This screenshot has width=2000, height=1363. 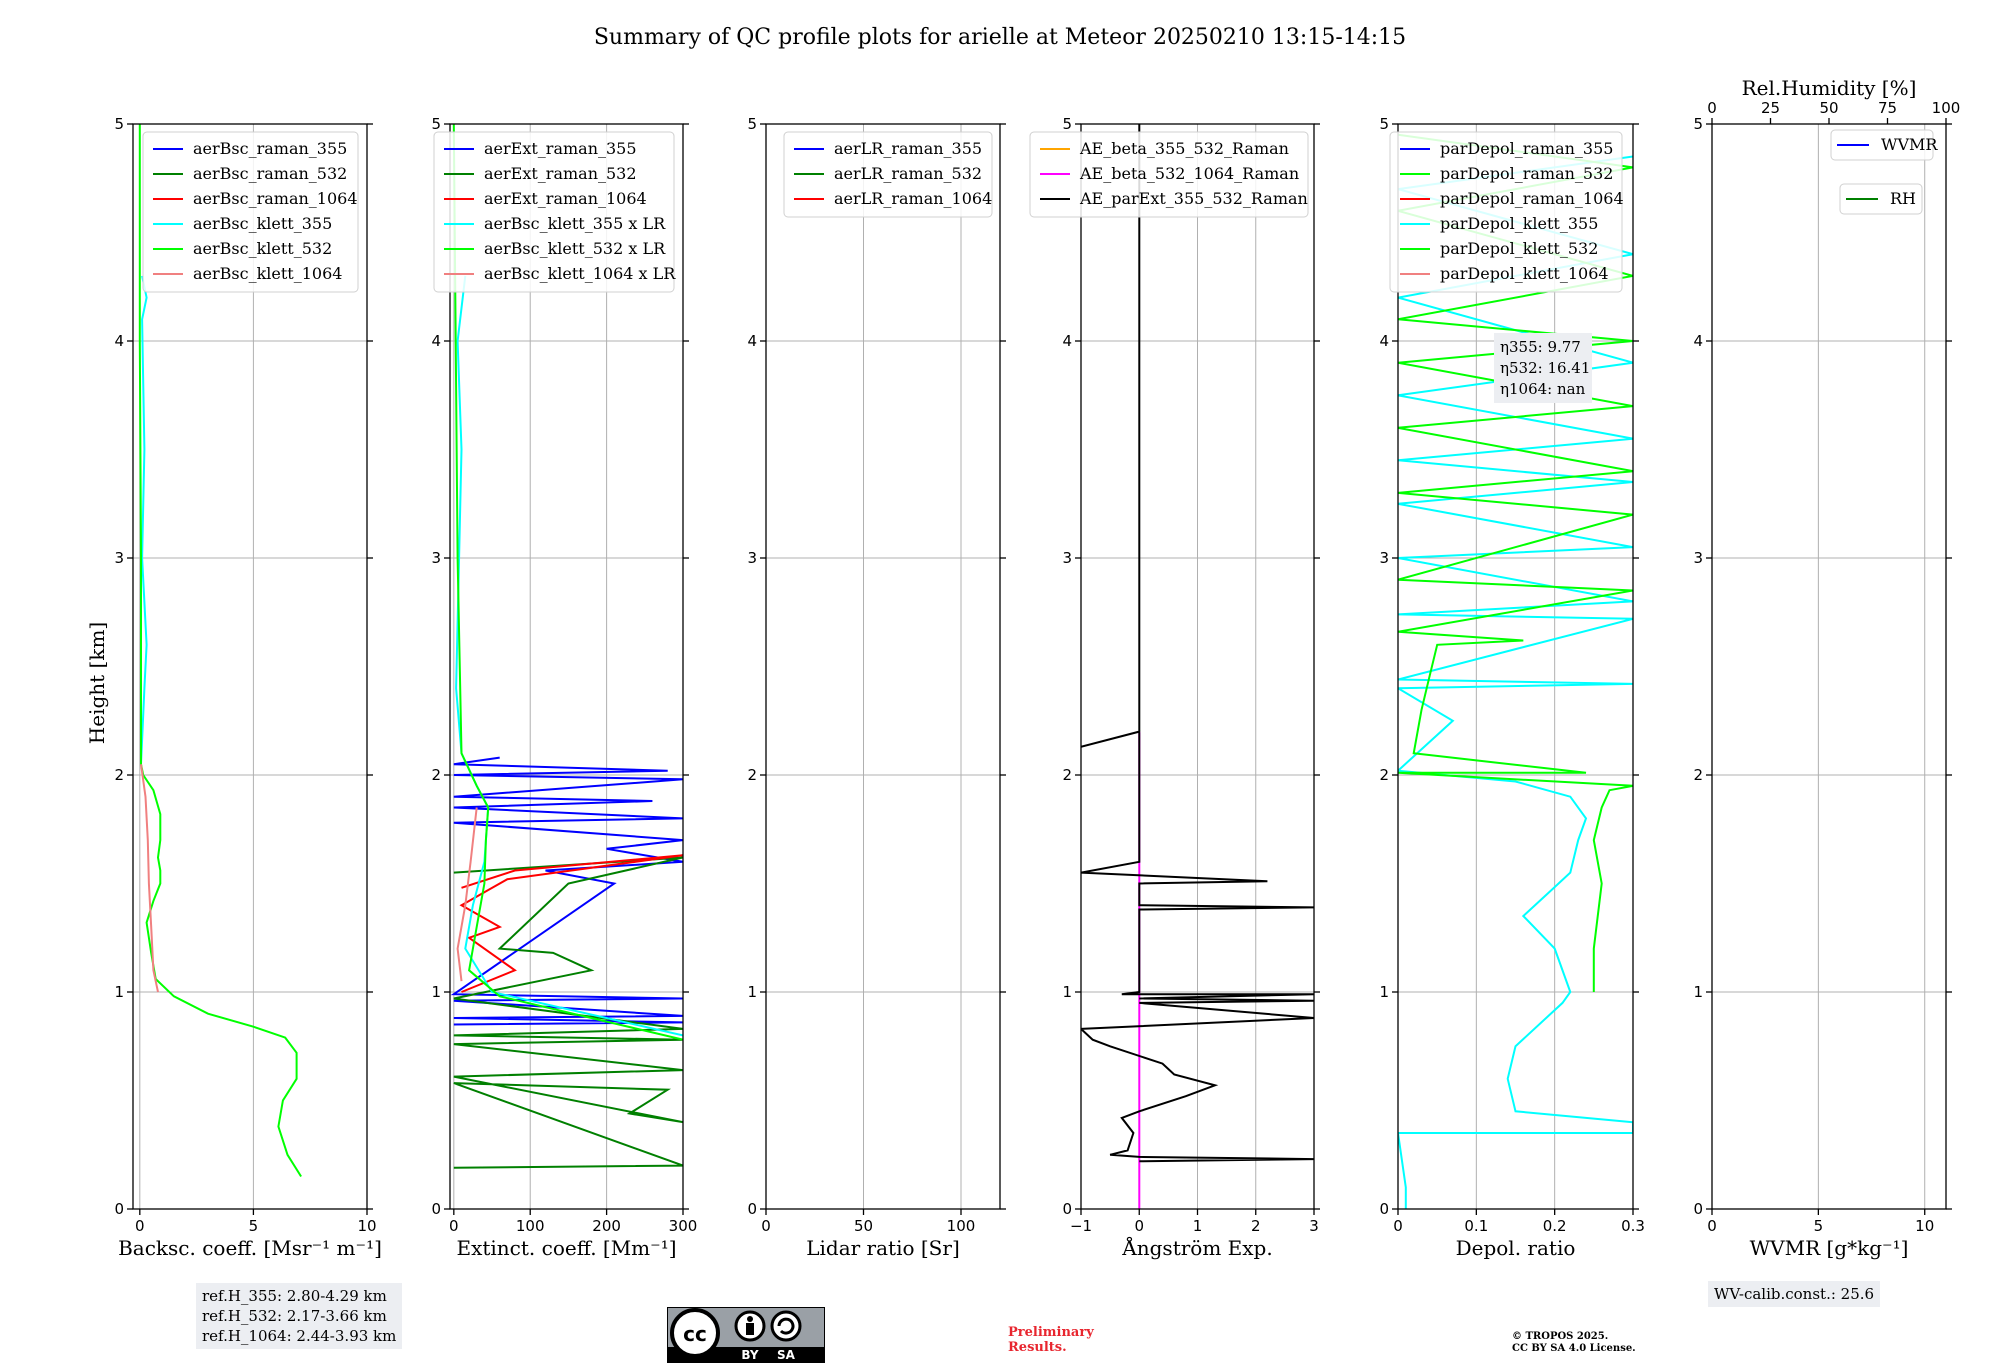 What do you see at coordinates (270, 173) in the screenshot?
I see `legend-label: aerBsc_raman_532` at bounding box center [270, 173].